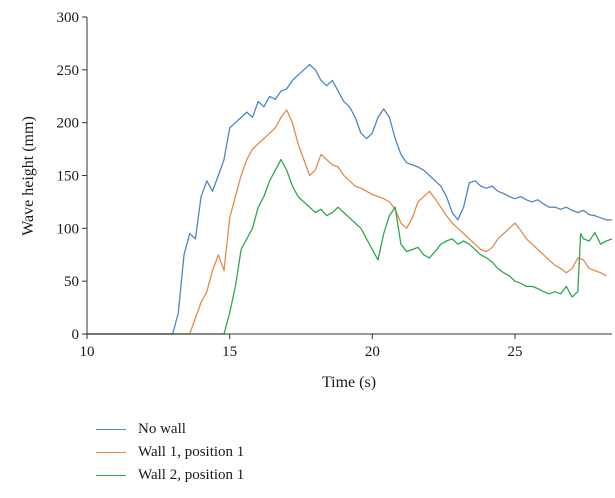 This screenshot has width=615, height=498. I want to click on y-tick-label: 300, so click(68, 18).